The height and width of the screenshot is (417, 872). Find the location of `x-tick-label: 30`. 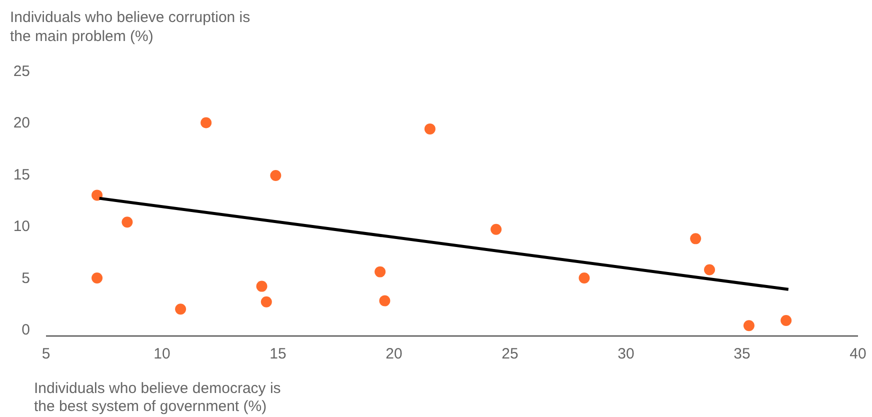

x-tick-label: 30 is located at coordinates (626, 354).